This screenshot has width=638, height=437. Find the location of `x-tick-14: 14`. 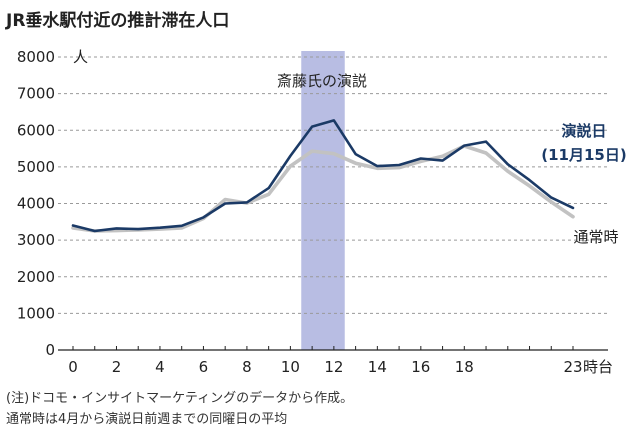

x-tick-14: 14 is located at coordinates (377, 367).